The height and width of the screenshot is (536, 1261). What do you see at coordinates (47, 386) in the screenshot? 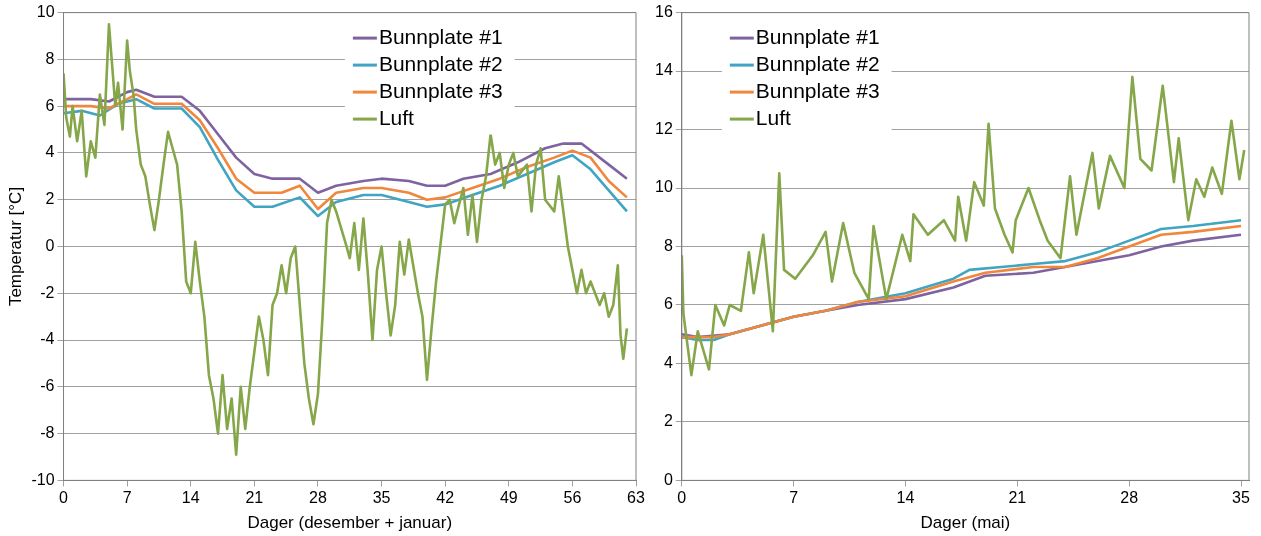
I see `y-tick-label: -6` at bounding box center [47, 386].